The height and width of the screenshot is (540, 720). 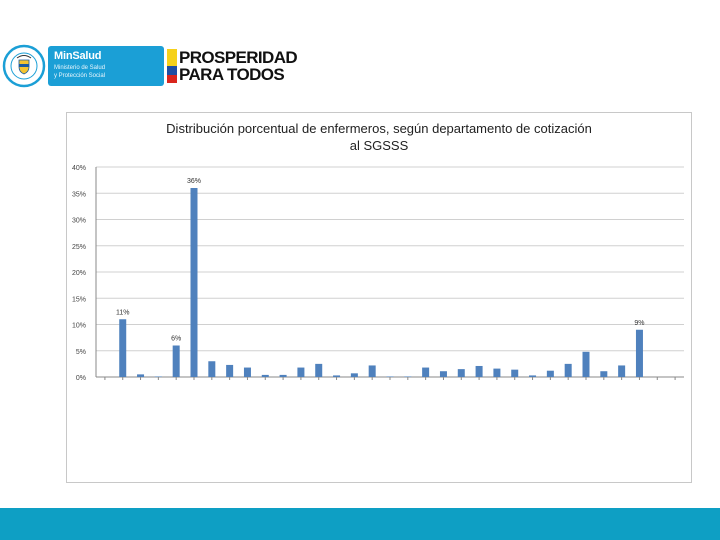 I want to click on y-tick-label: 0%, so click(x=81, y=378).